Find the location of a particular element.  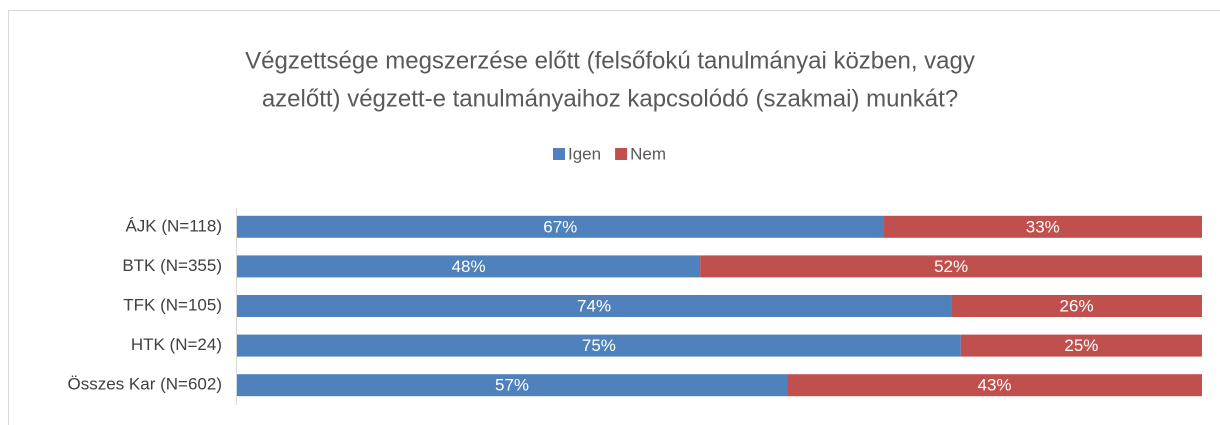

data-label: 43% is located at coordinates (995, 385).